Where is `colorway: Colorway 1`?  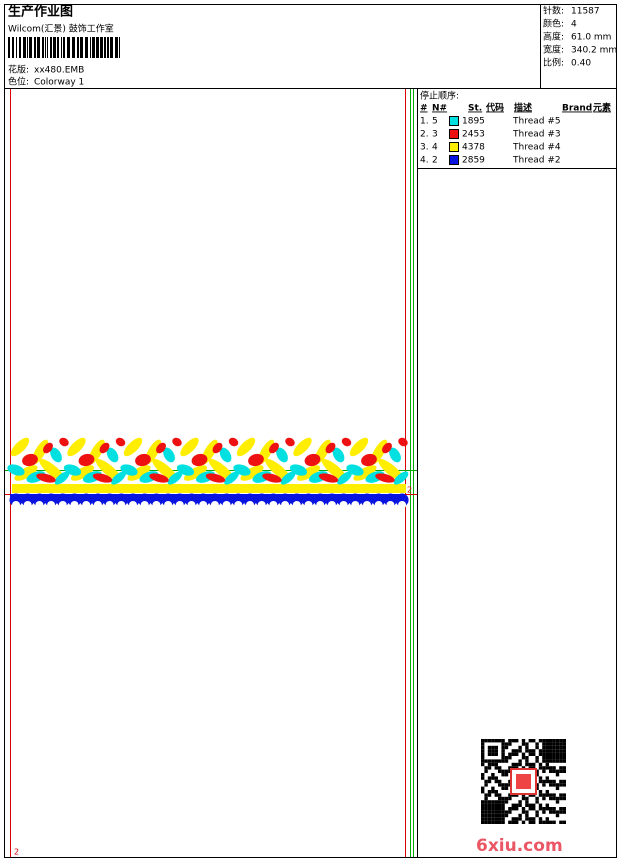 colorway: Colorway 1 is located at coordinates (59, 83).